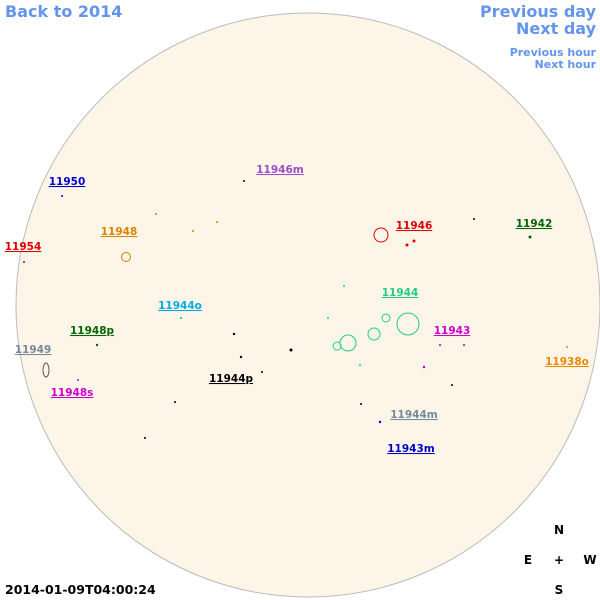  I want to click on previous-hour-link: Previous hour, so click(553, 52).